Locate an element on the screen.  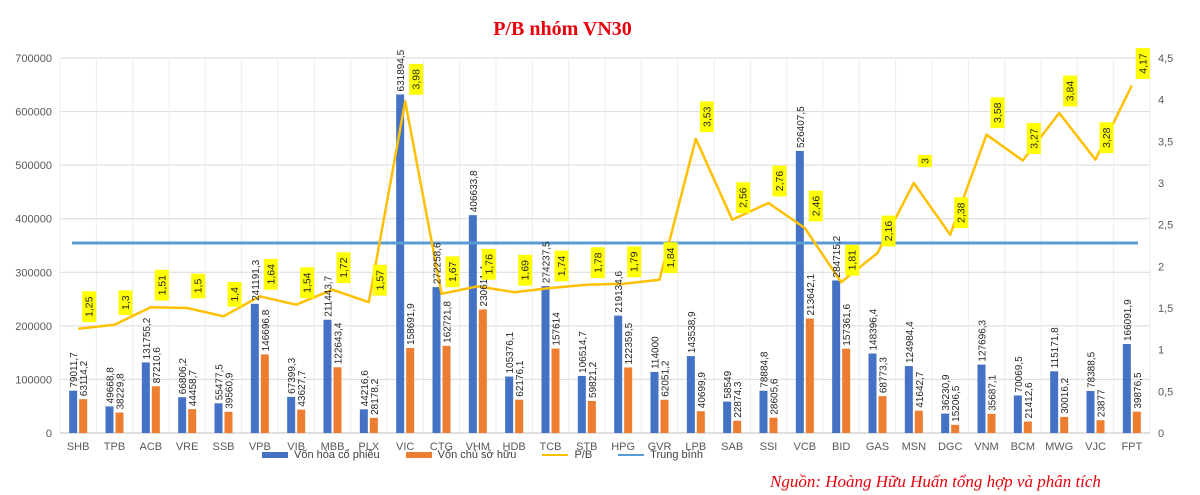
x-tick-label: VHM is located at coordinates (478, 447).